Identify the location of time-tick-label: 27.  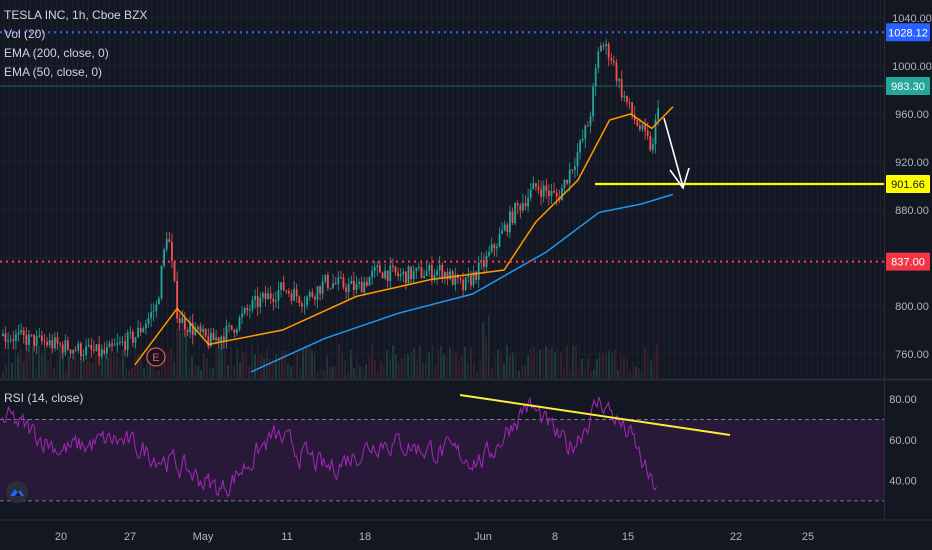
(130, 537).